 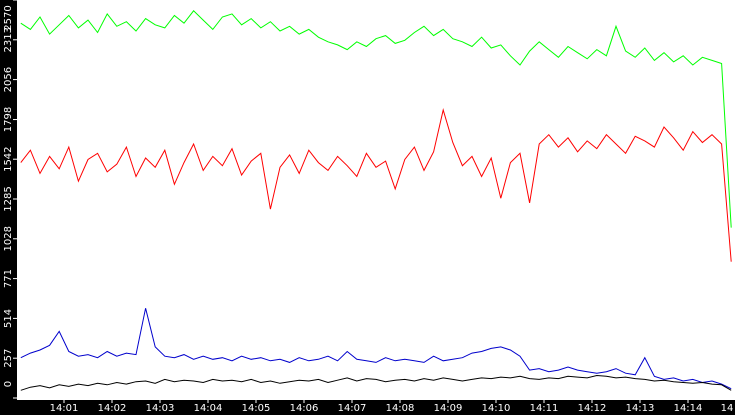 What do you see at coordinates (64, 408) in the screenshot?
I see `x-tick-label: 14:01` at bounding box center [64, 408].